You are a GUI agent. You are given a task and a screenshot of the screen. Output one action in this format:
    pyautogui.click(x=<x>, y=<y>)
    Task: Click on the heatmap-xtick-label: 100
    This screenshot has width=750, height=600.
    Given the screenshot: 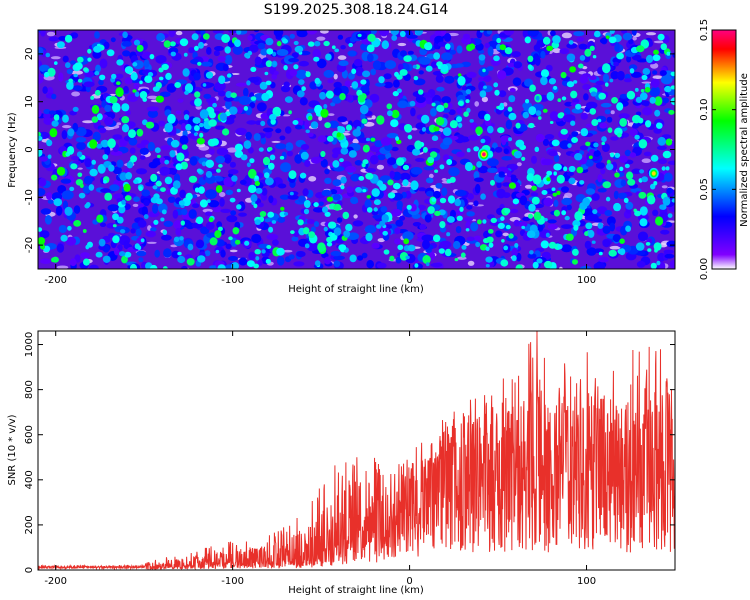 What is the action you would take?
    pyautogui.click(x=586, y=280)
    